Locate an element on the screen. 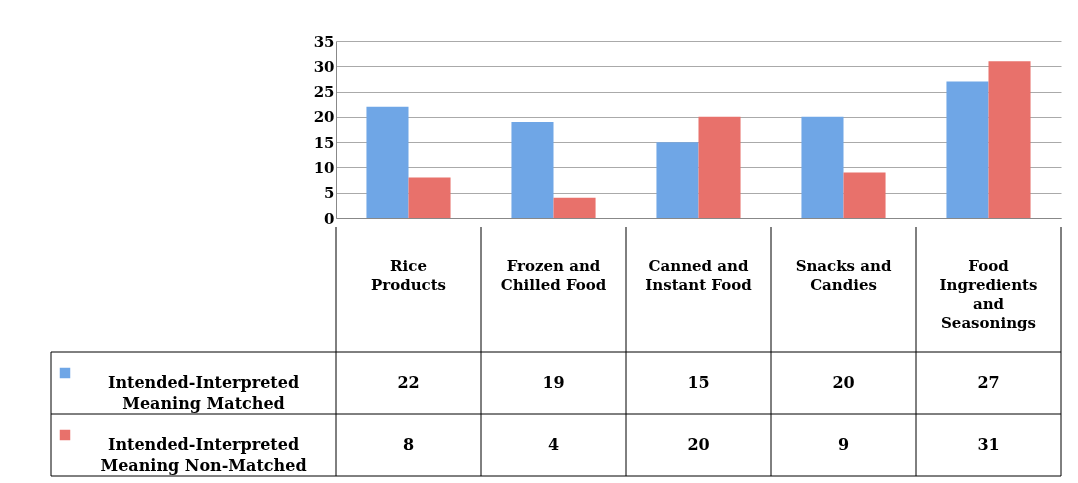 The height and width of the screenshot is (483, 1078). y-tick-label: 0 is located at coordinates (329, 218).